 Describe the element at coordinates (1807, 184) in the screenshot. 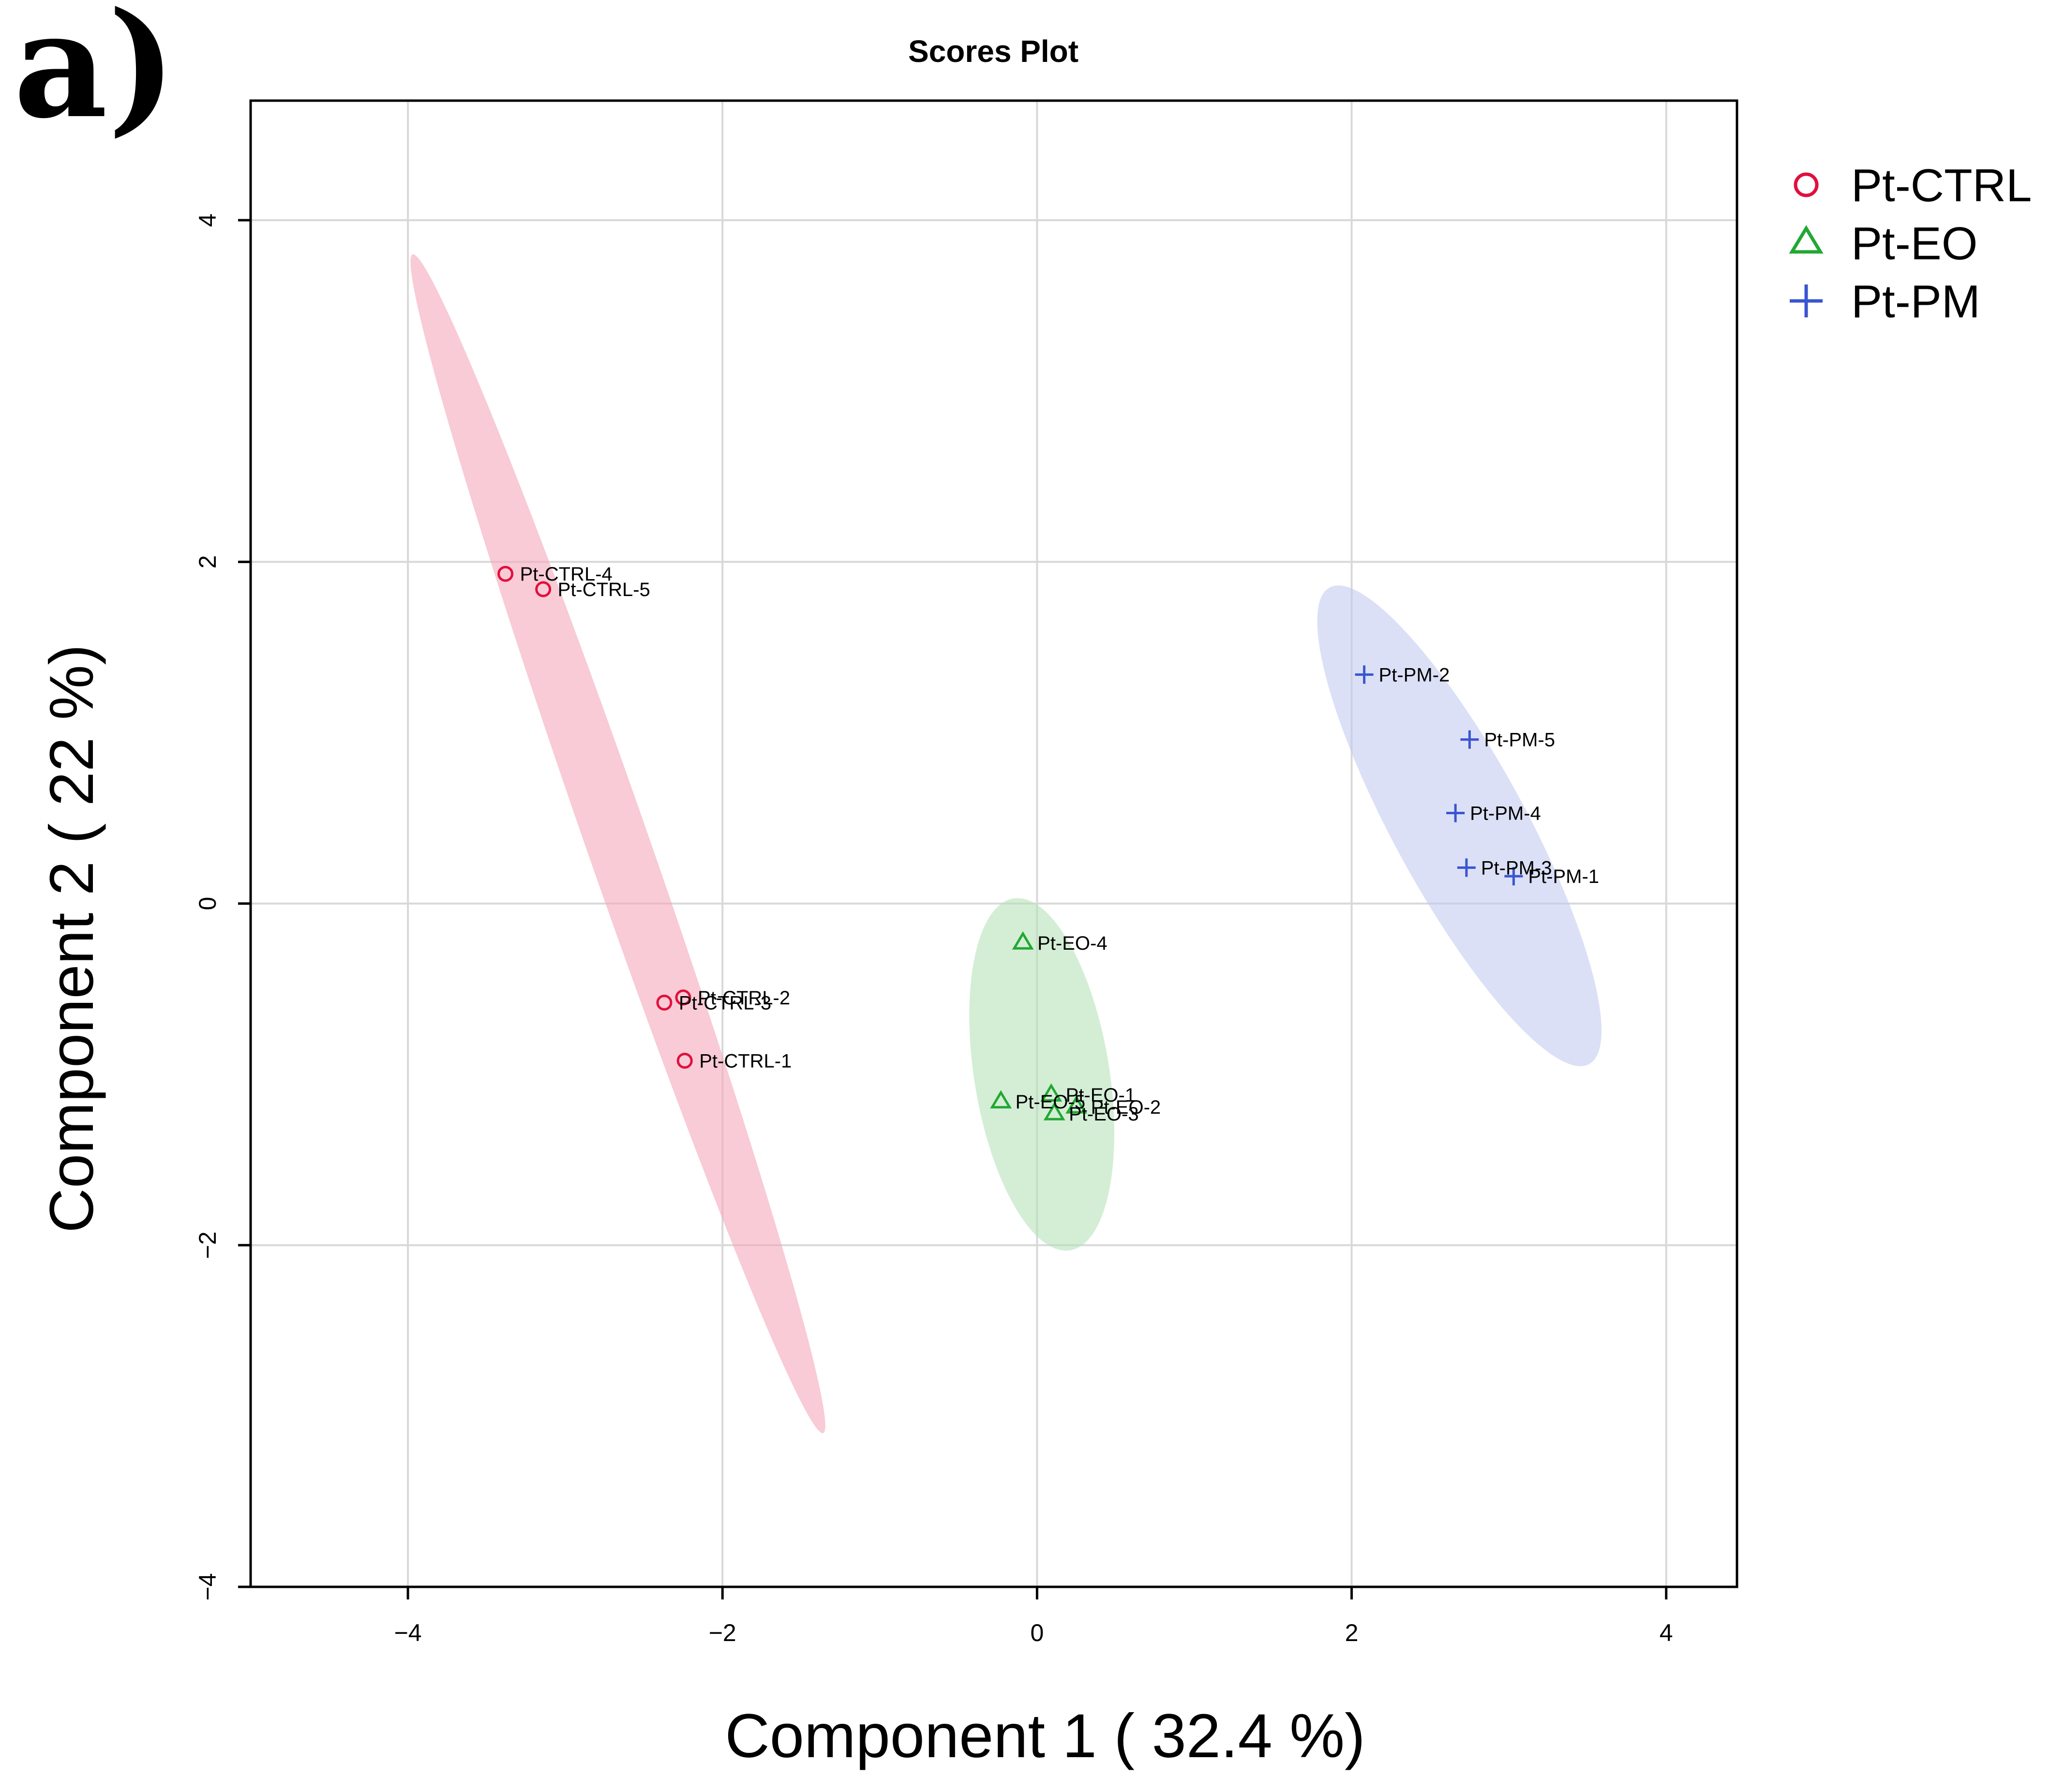

I see `legend-marker-pt-ctrl` at that location.